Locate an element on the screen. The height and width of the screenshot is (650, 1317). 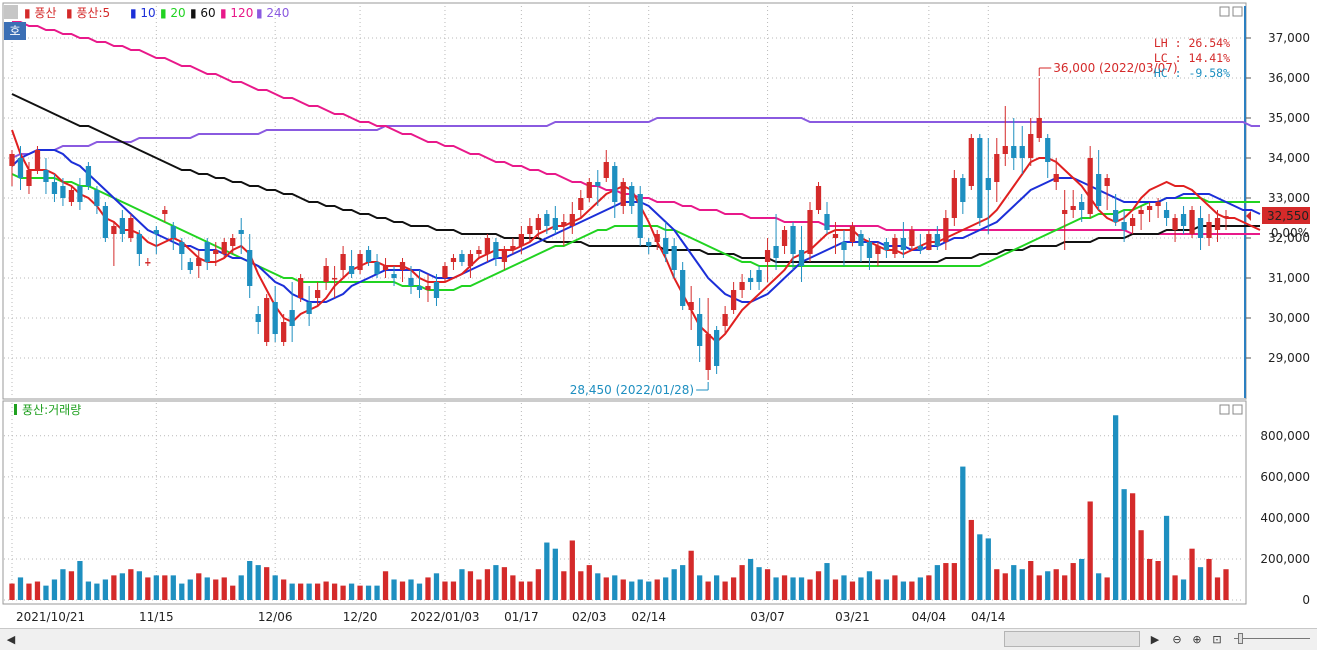
zoom-slider-handle is located at coordinates (1240, 638).